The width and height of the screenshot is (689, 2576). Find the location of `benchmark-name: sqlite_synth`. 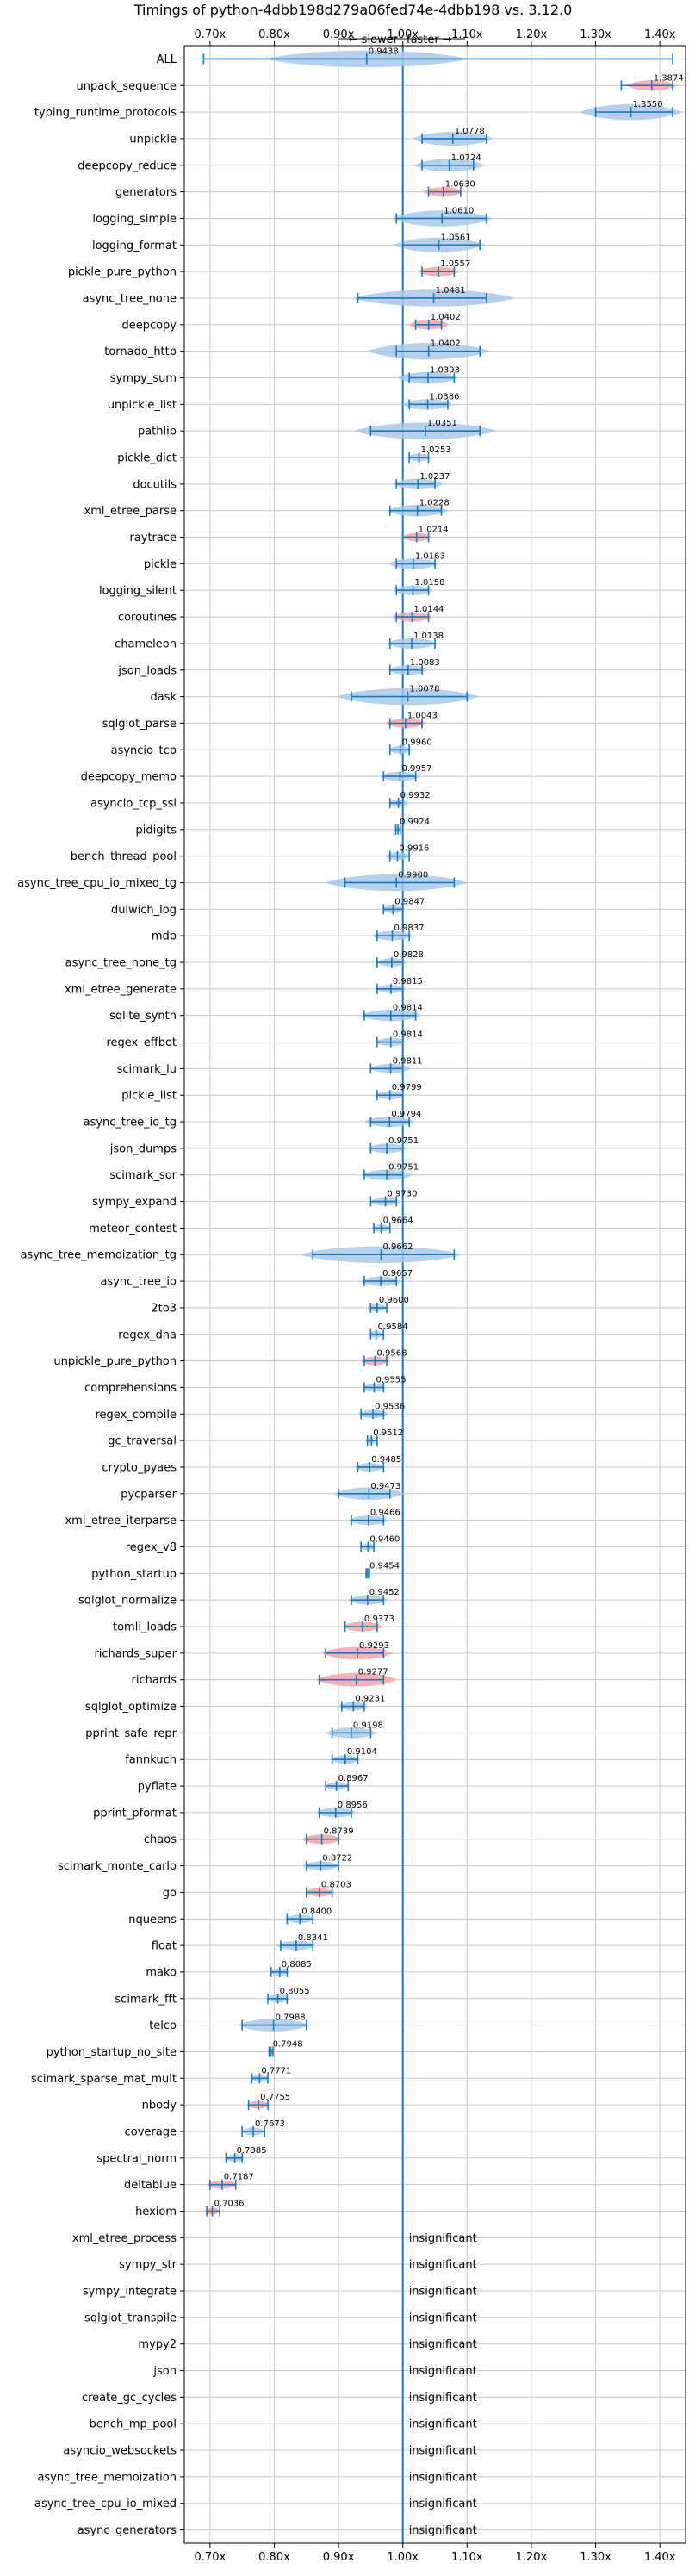

benchmark-name: sqlite_synth is located at coordinates (143, 1017).